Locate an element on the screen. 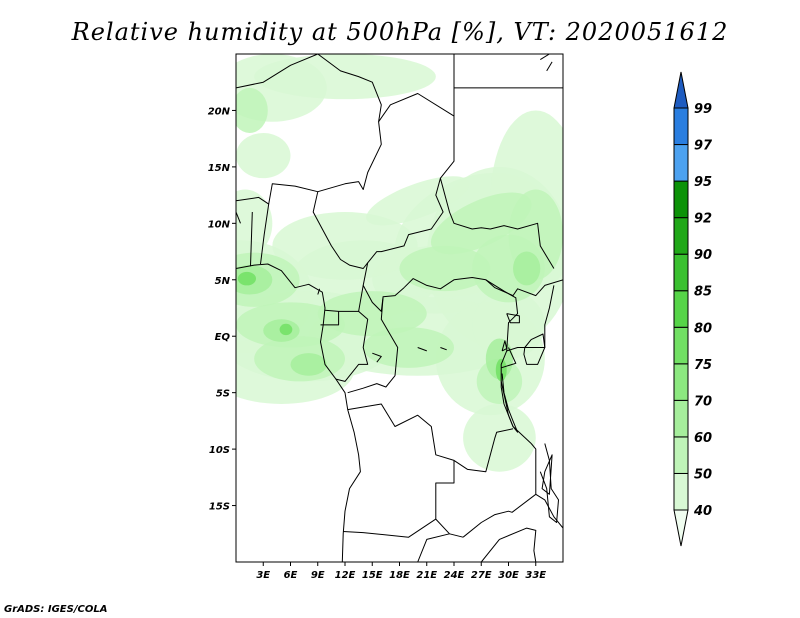 The height and width of the screenshot is (618, 800). colorbar-level-label: 50 is located at coordinates (703, 474).